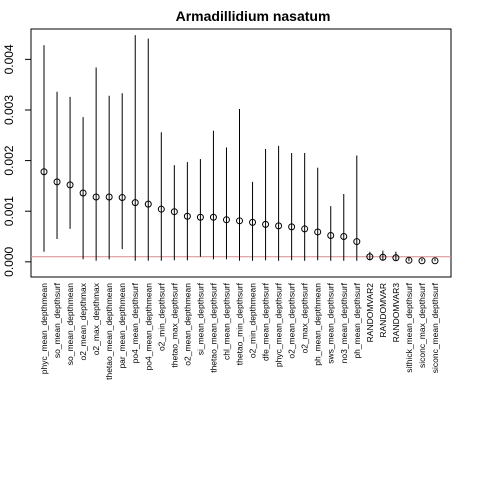 Image resolution: width=480 pixels, height=480 pixels. What do you see at coordinates (200, 318) in the screenshot?
I see `x-tick-label: si_mean_depthsurf` at bounding box center [200, 318].